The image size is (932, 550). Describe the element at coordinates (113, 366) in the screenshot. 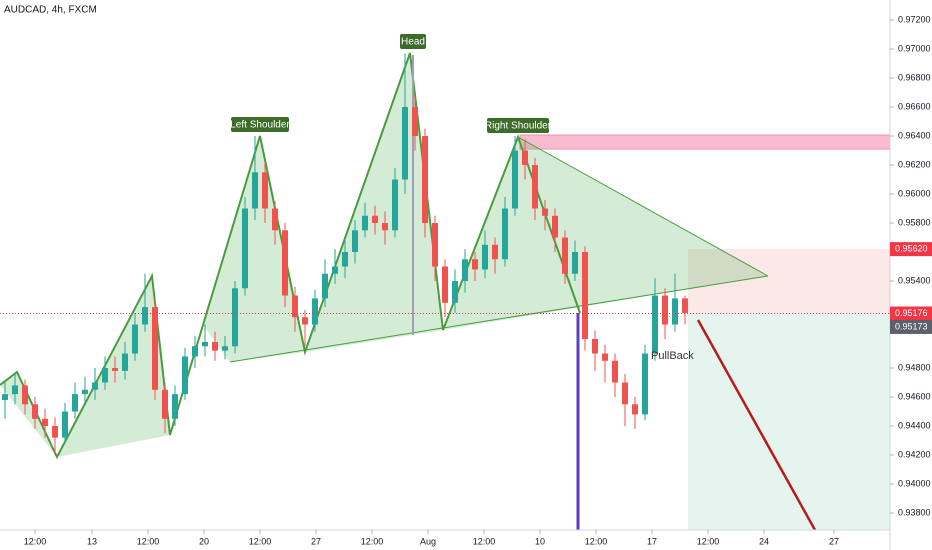

I see `lead-area` at that location.